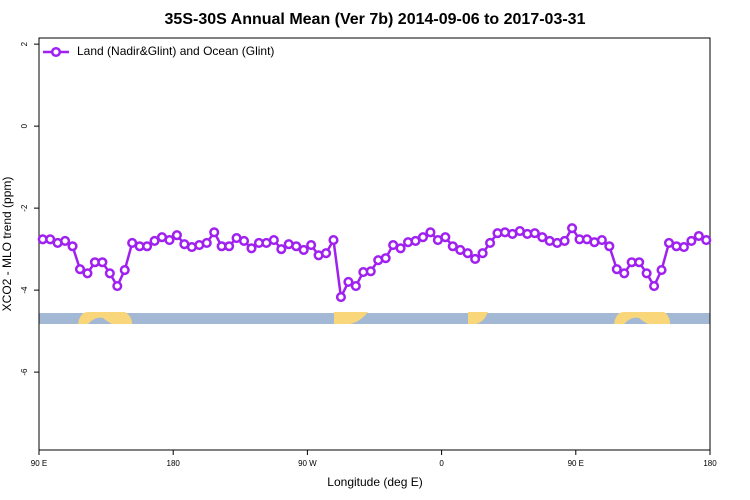 The height and width of the screenshot is (500, 750). I want to click on y-tick-label: -6, so click(24, 372).